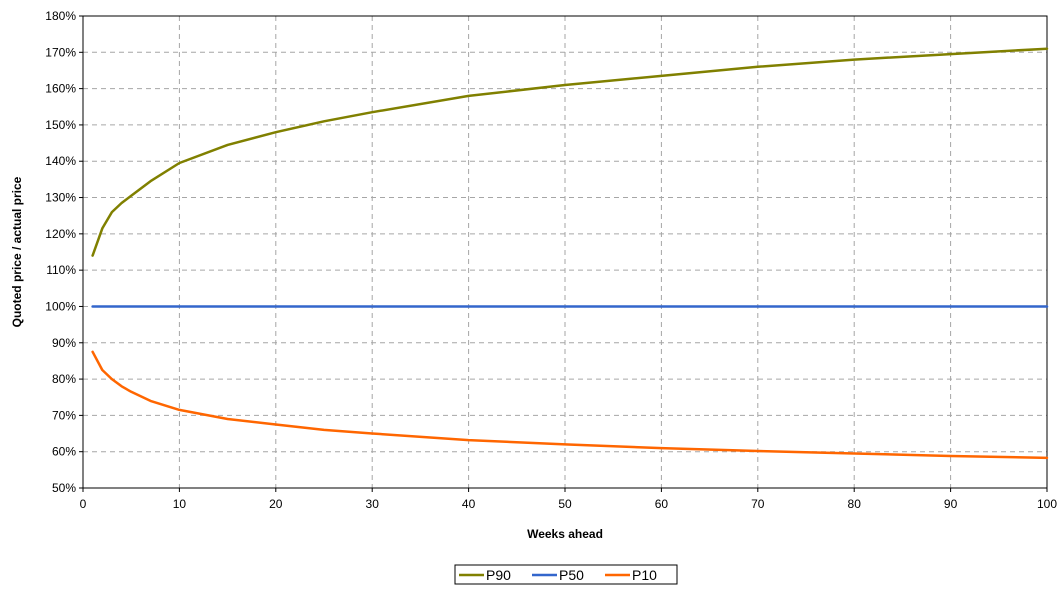  I want to click on y-tick-label: 130%, so click(60, 198).